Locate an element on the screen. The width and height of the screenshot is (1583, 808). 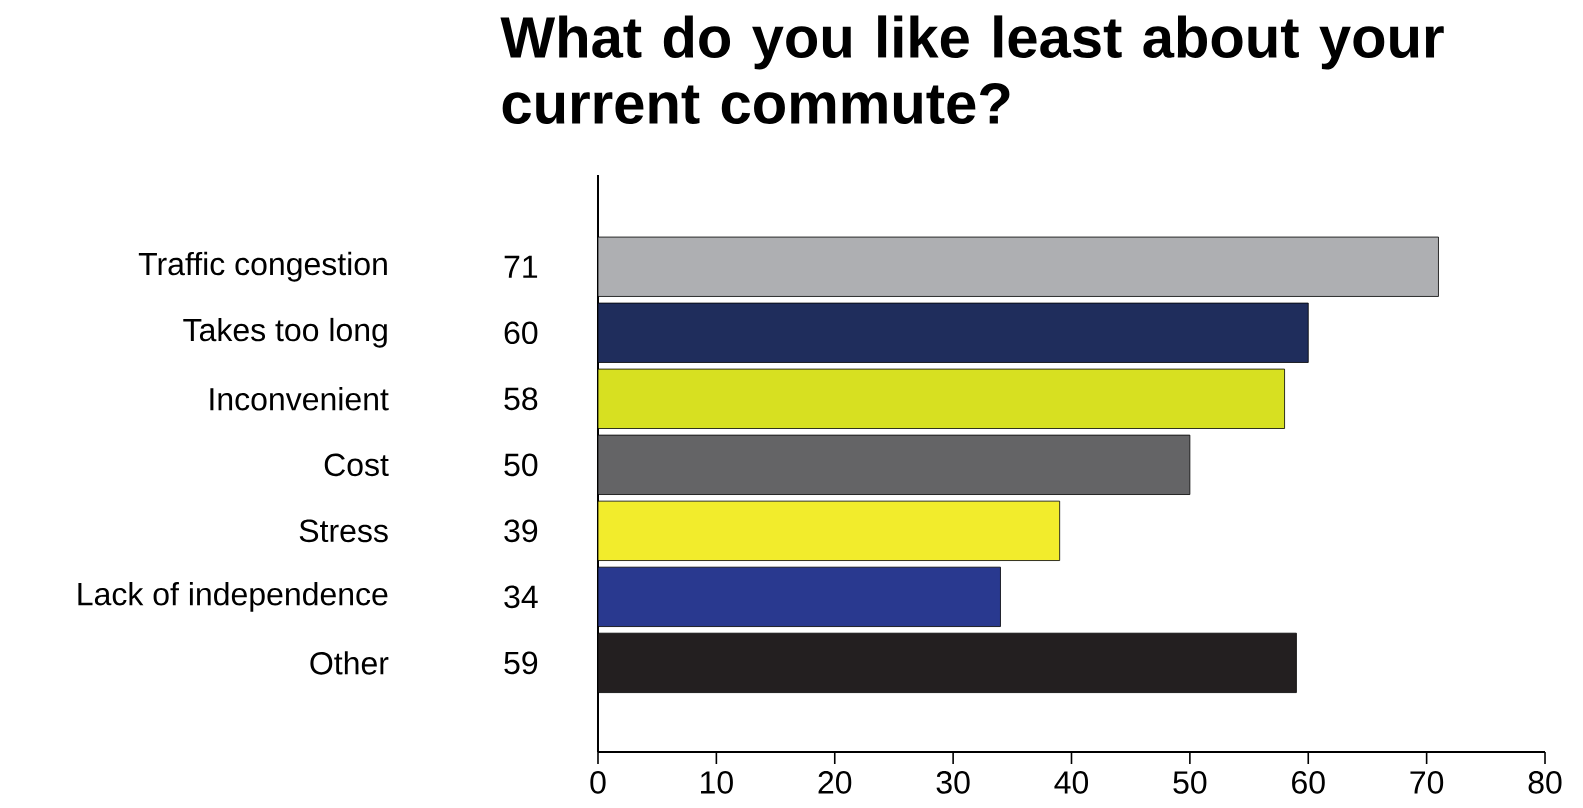
y-tick-label: Cost is located at coordinates (356, 465).